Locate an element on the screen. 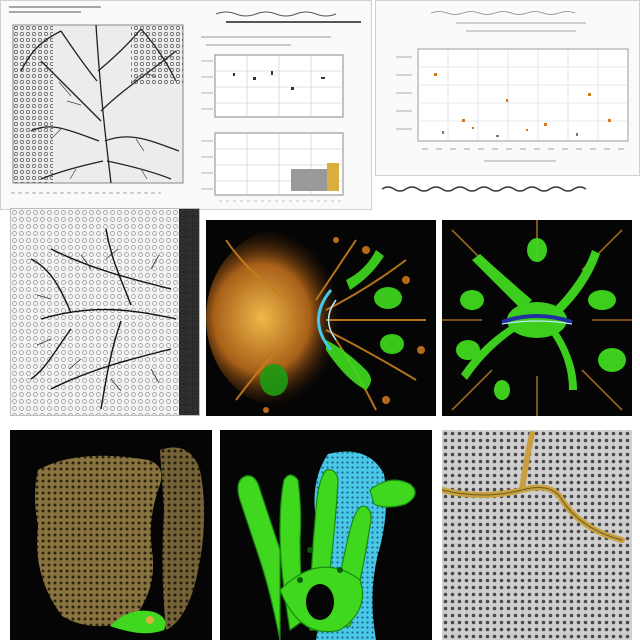 The width and height of the screenshot is (640, 640). radial-structure-green-panel is located at coordinates (537, 318).